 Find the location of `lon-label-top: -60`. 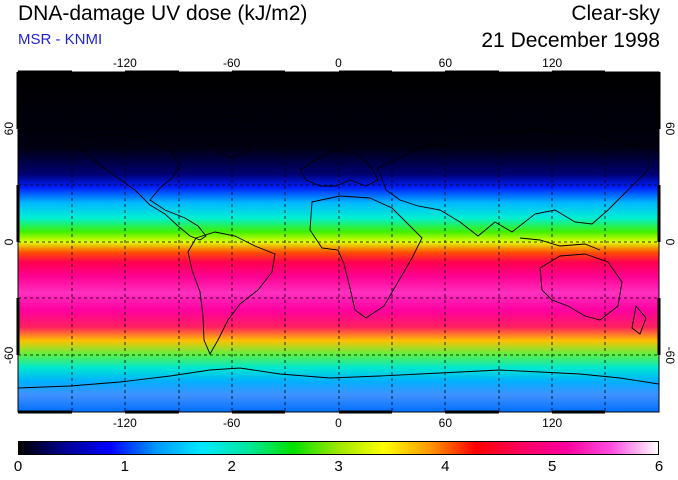

lon-label-top: -60 is located at coordinates (232, 63).